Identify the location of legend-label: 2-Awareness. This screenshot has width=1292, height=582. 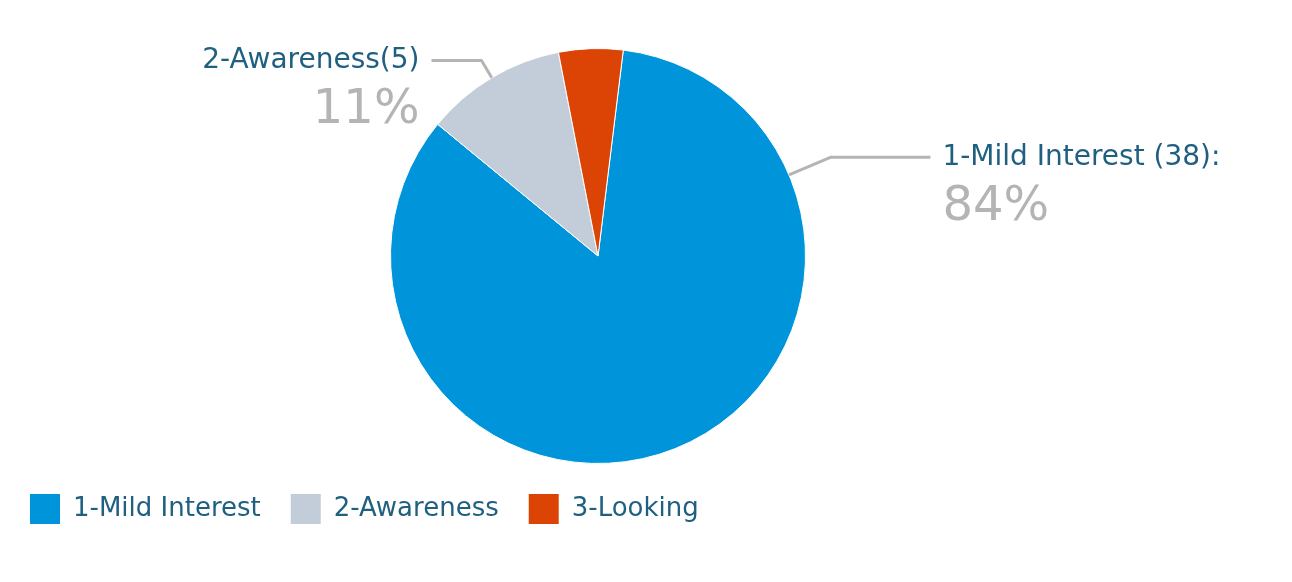
(416, 506).